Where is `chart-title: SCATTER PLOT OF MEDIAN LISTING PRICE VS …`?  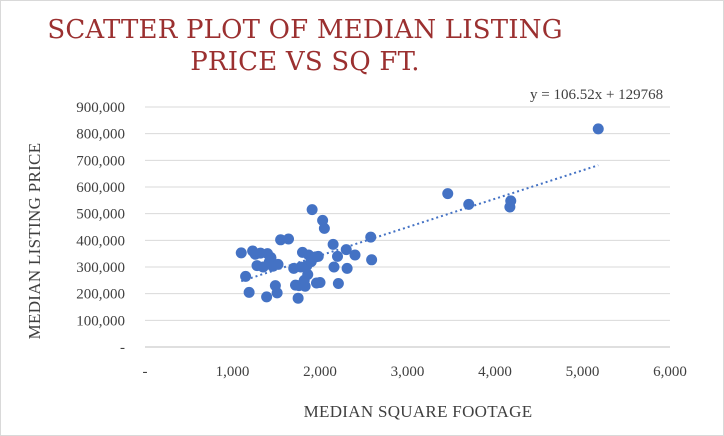 chart-title: SCATTER PLOT OF MEDIAN LISTING PRICE VS … is located at coordinates (305, 46).